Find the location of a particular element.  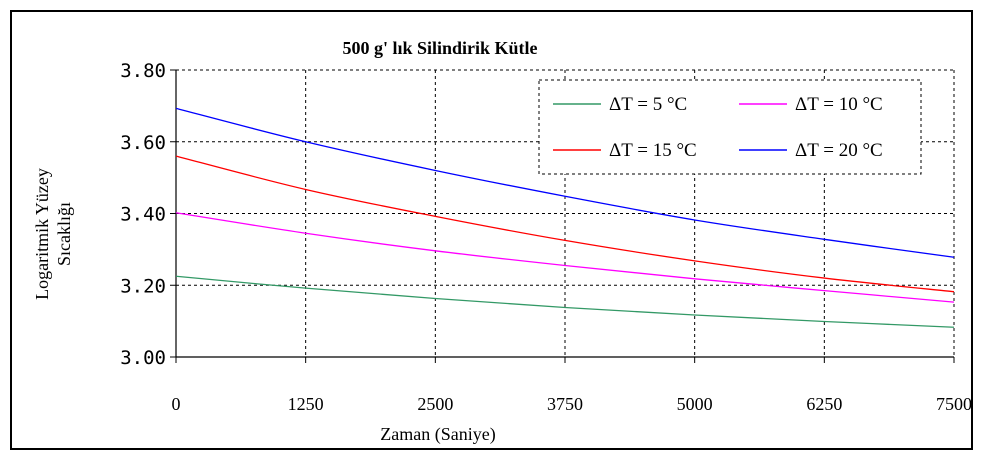

x-tick-label: 5000 is located at coordinates (695, 404).